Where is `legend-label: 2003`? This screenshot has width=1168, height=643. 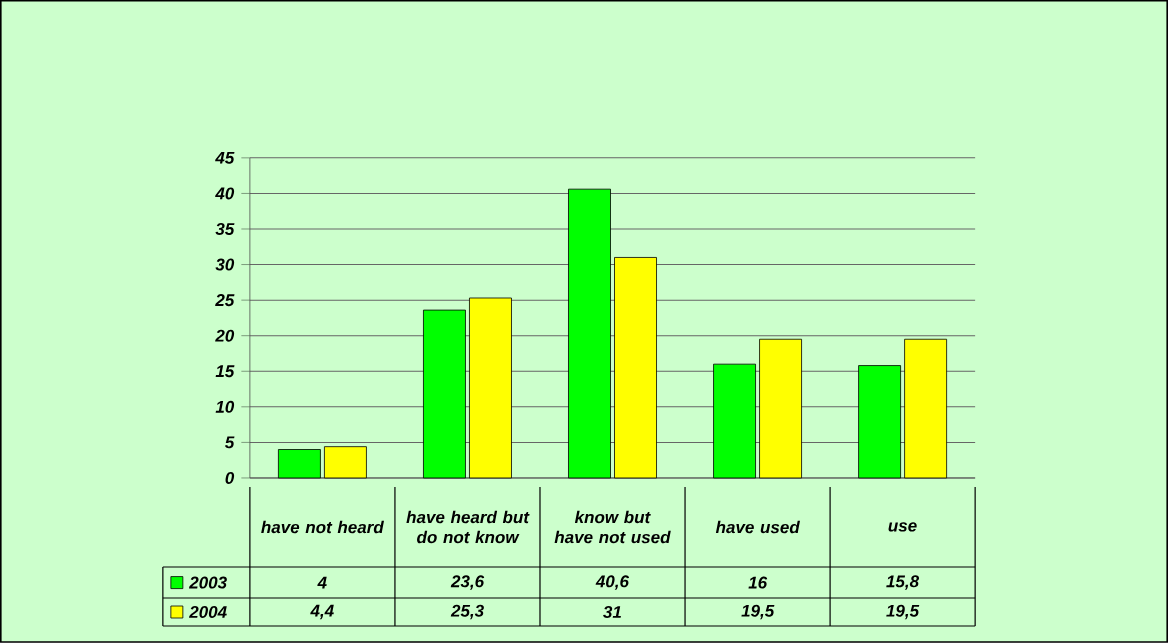 legend-label: 2003 is located at coordinates (208, 582).